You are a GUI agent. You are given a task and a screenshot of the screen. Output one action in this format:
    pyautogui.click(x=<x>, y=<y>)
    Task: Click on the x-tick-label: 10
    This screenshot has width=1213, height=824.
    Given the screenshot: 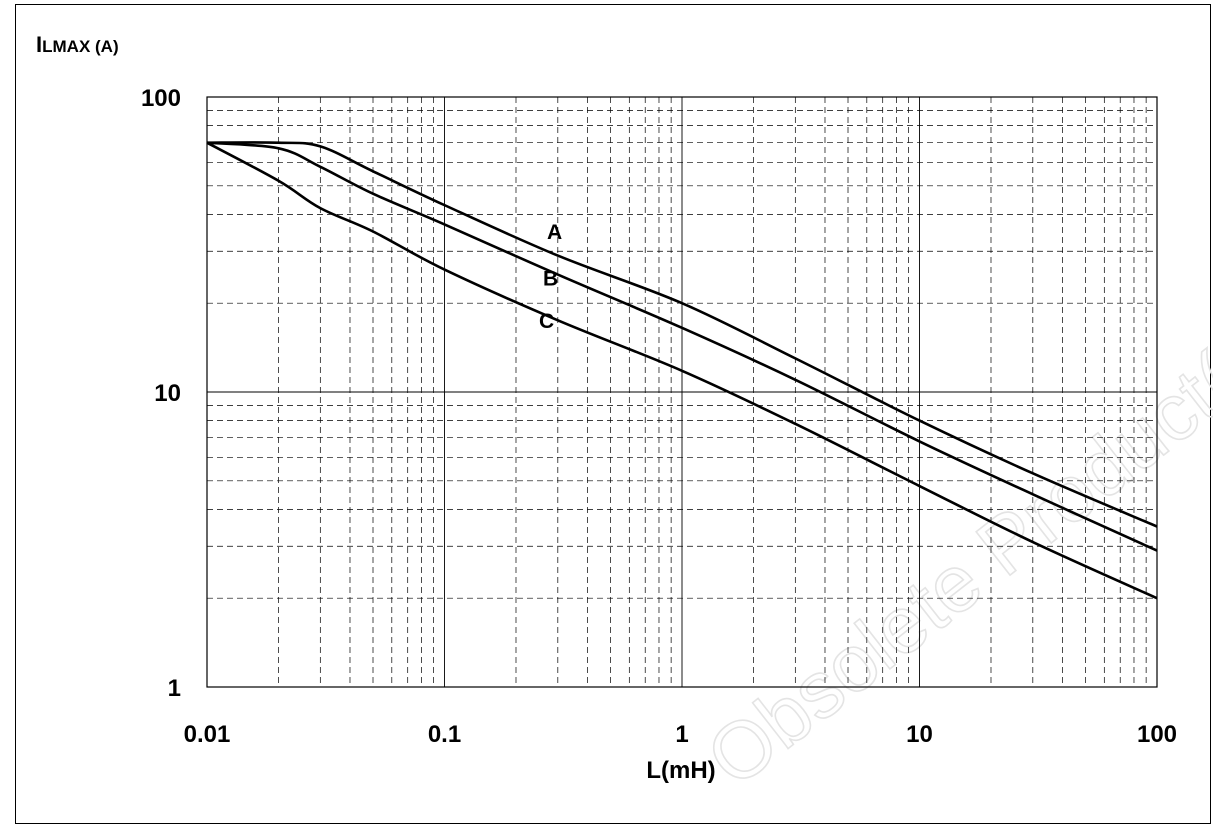 What is the action you would take?
    pyautogui.click(x=919, y=734)
    